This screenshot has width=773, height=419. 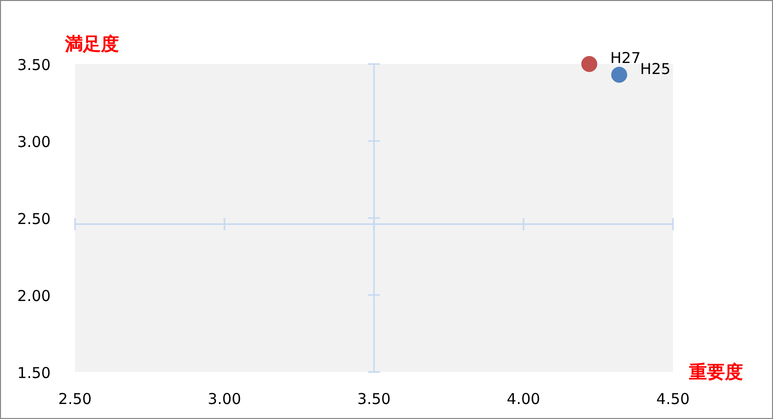 I want to click on x-axis-title: 重要度, so click(x=715, y=372).